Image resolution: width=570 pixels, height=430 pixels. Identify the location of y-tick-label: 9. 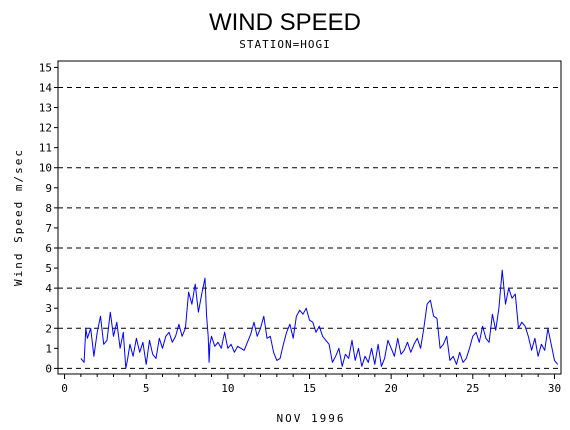
(48, 188).